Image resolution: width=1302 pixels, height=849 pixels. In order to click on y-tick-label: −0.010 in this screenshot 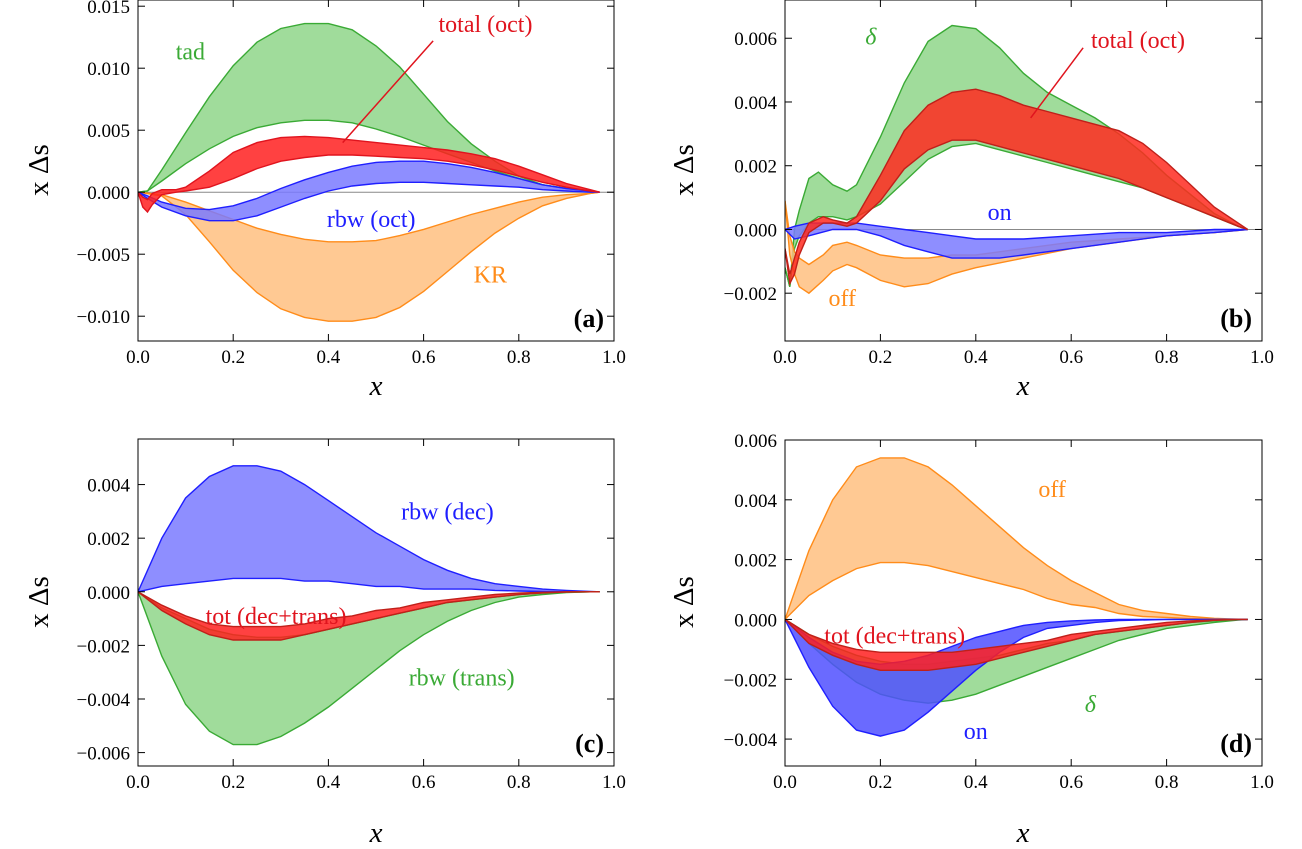, I will do `click(103, 317)`.